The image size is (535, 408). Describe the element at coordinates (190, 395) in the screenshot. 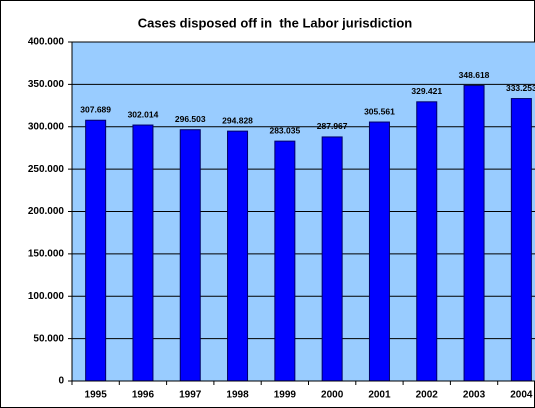

I see `x-tick-label: 1997` at that location.